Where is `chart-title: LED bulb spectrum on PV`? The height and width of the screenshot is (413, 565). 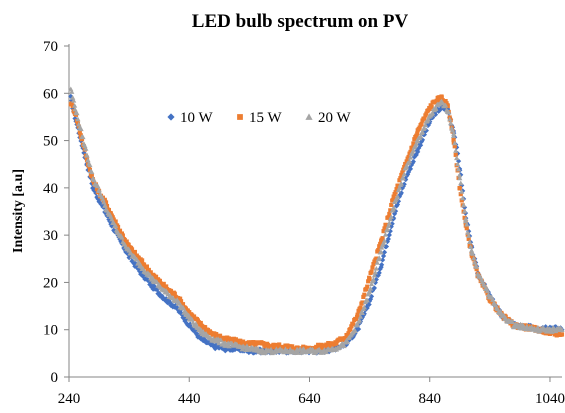
chart-title: LED bulb spectrum on PV is located at coordinates (300, 21).